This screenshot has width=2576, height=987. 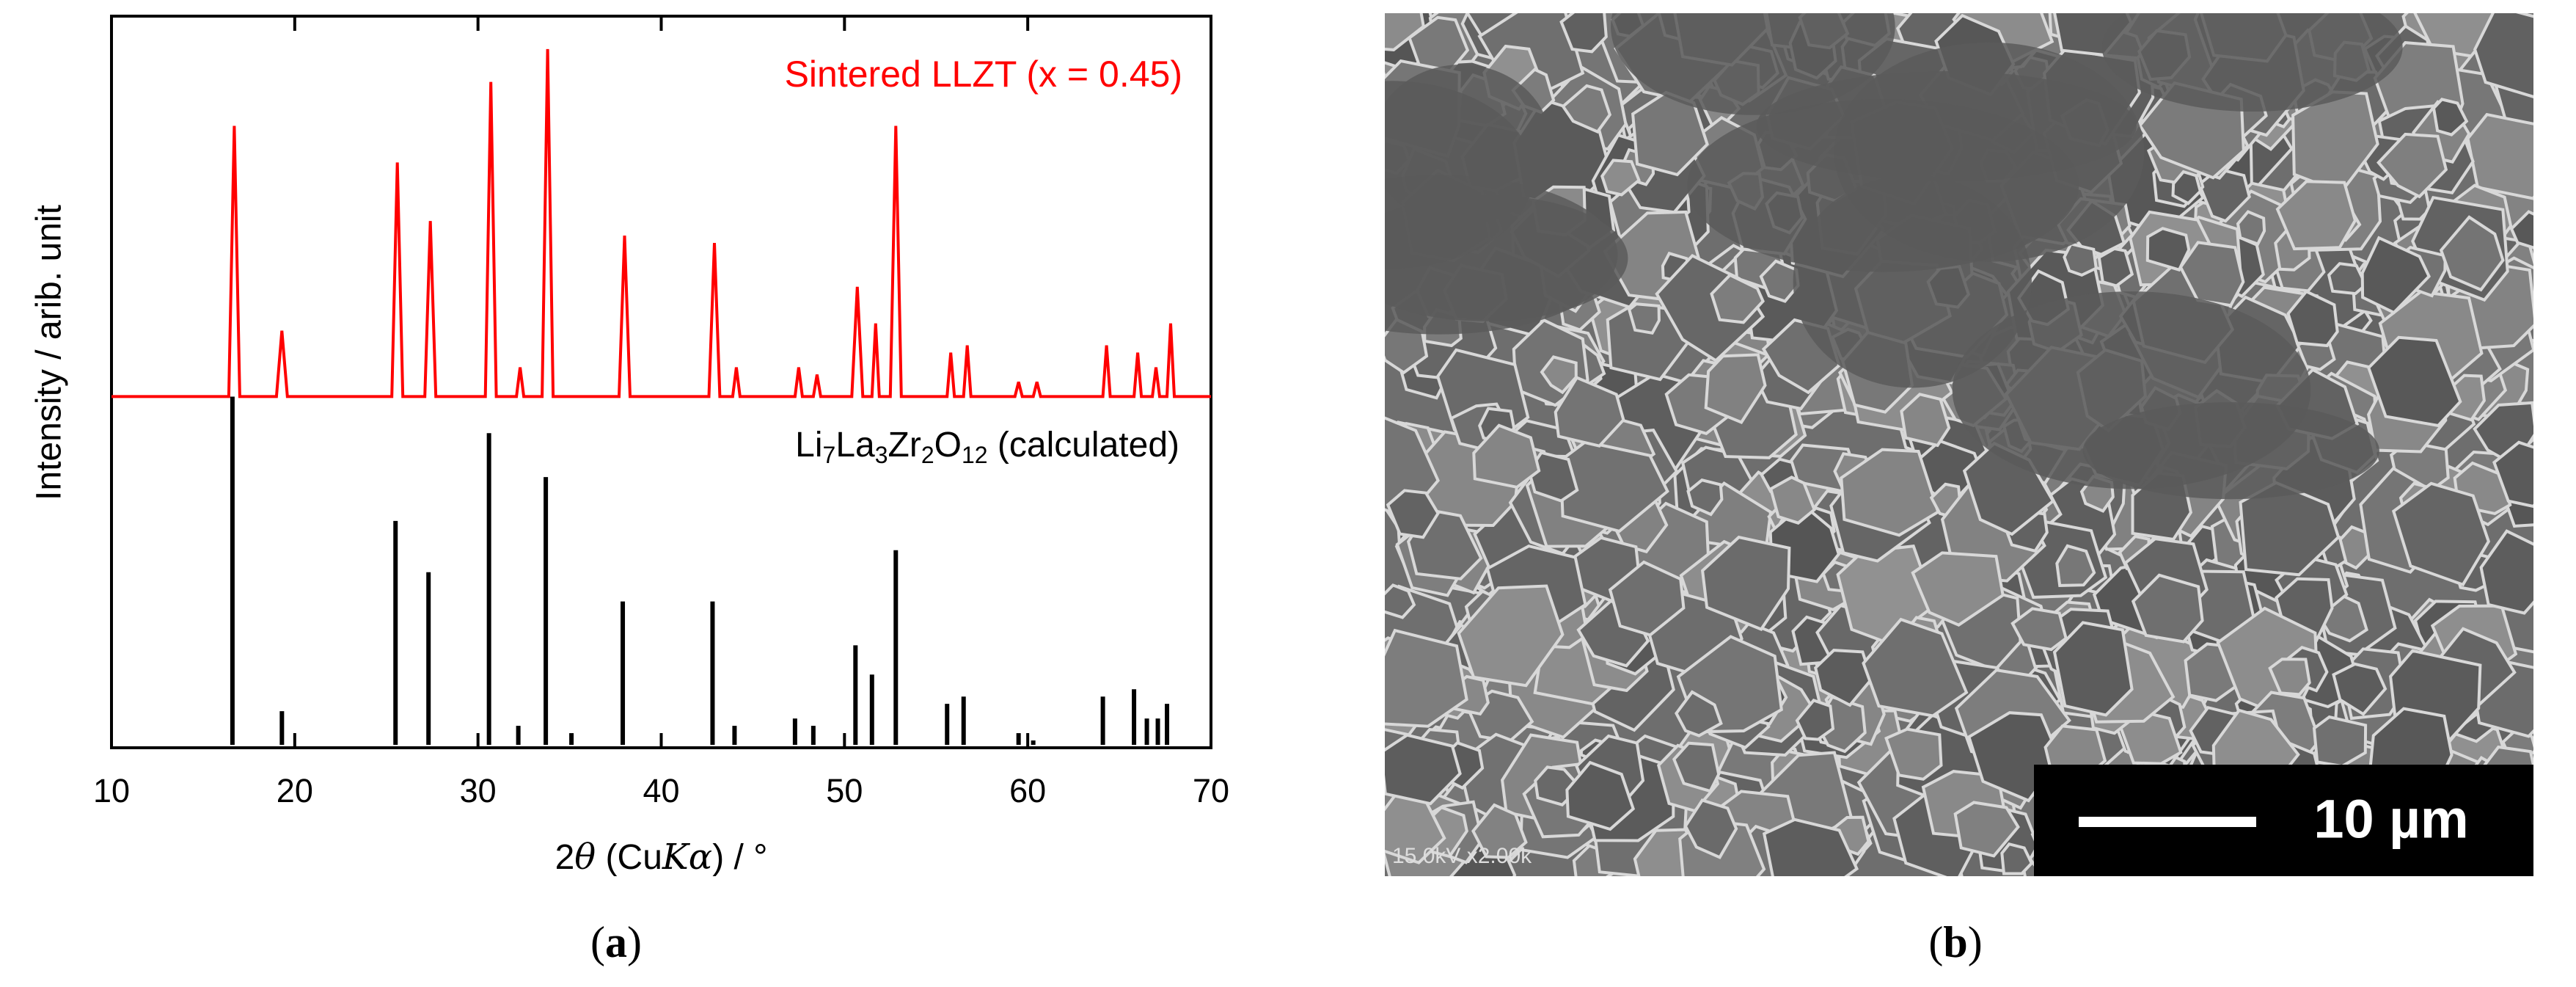 I want to click on panel-label: (b), so click(x=1955, y=942).